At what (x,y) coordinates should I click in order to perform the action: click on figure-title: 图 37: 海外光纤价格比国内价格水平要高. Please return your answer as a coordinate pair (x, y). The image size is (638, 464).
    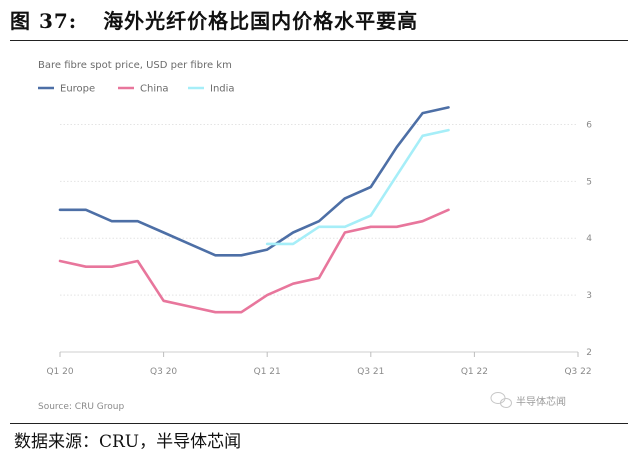
    Looking at the image, I should click on (214, 21).